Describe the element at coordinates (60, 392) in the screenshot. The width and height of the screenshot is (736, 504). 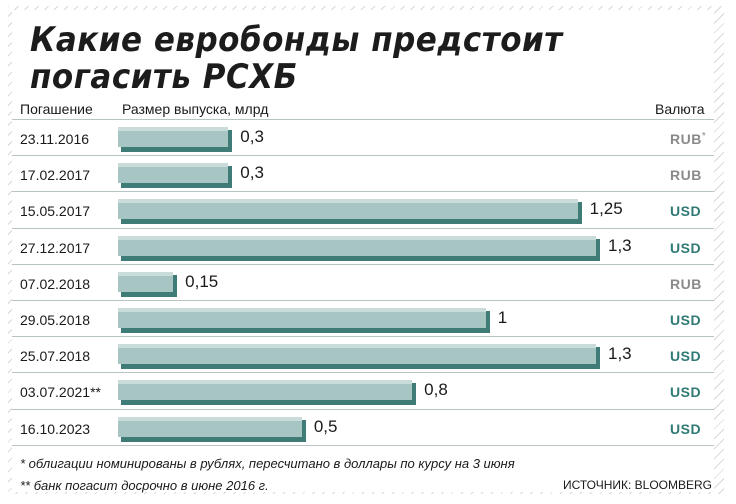
I see `maturity-date: 03.07.2021**` at that location.